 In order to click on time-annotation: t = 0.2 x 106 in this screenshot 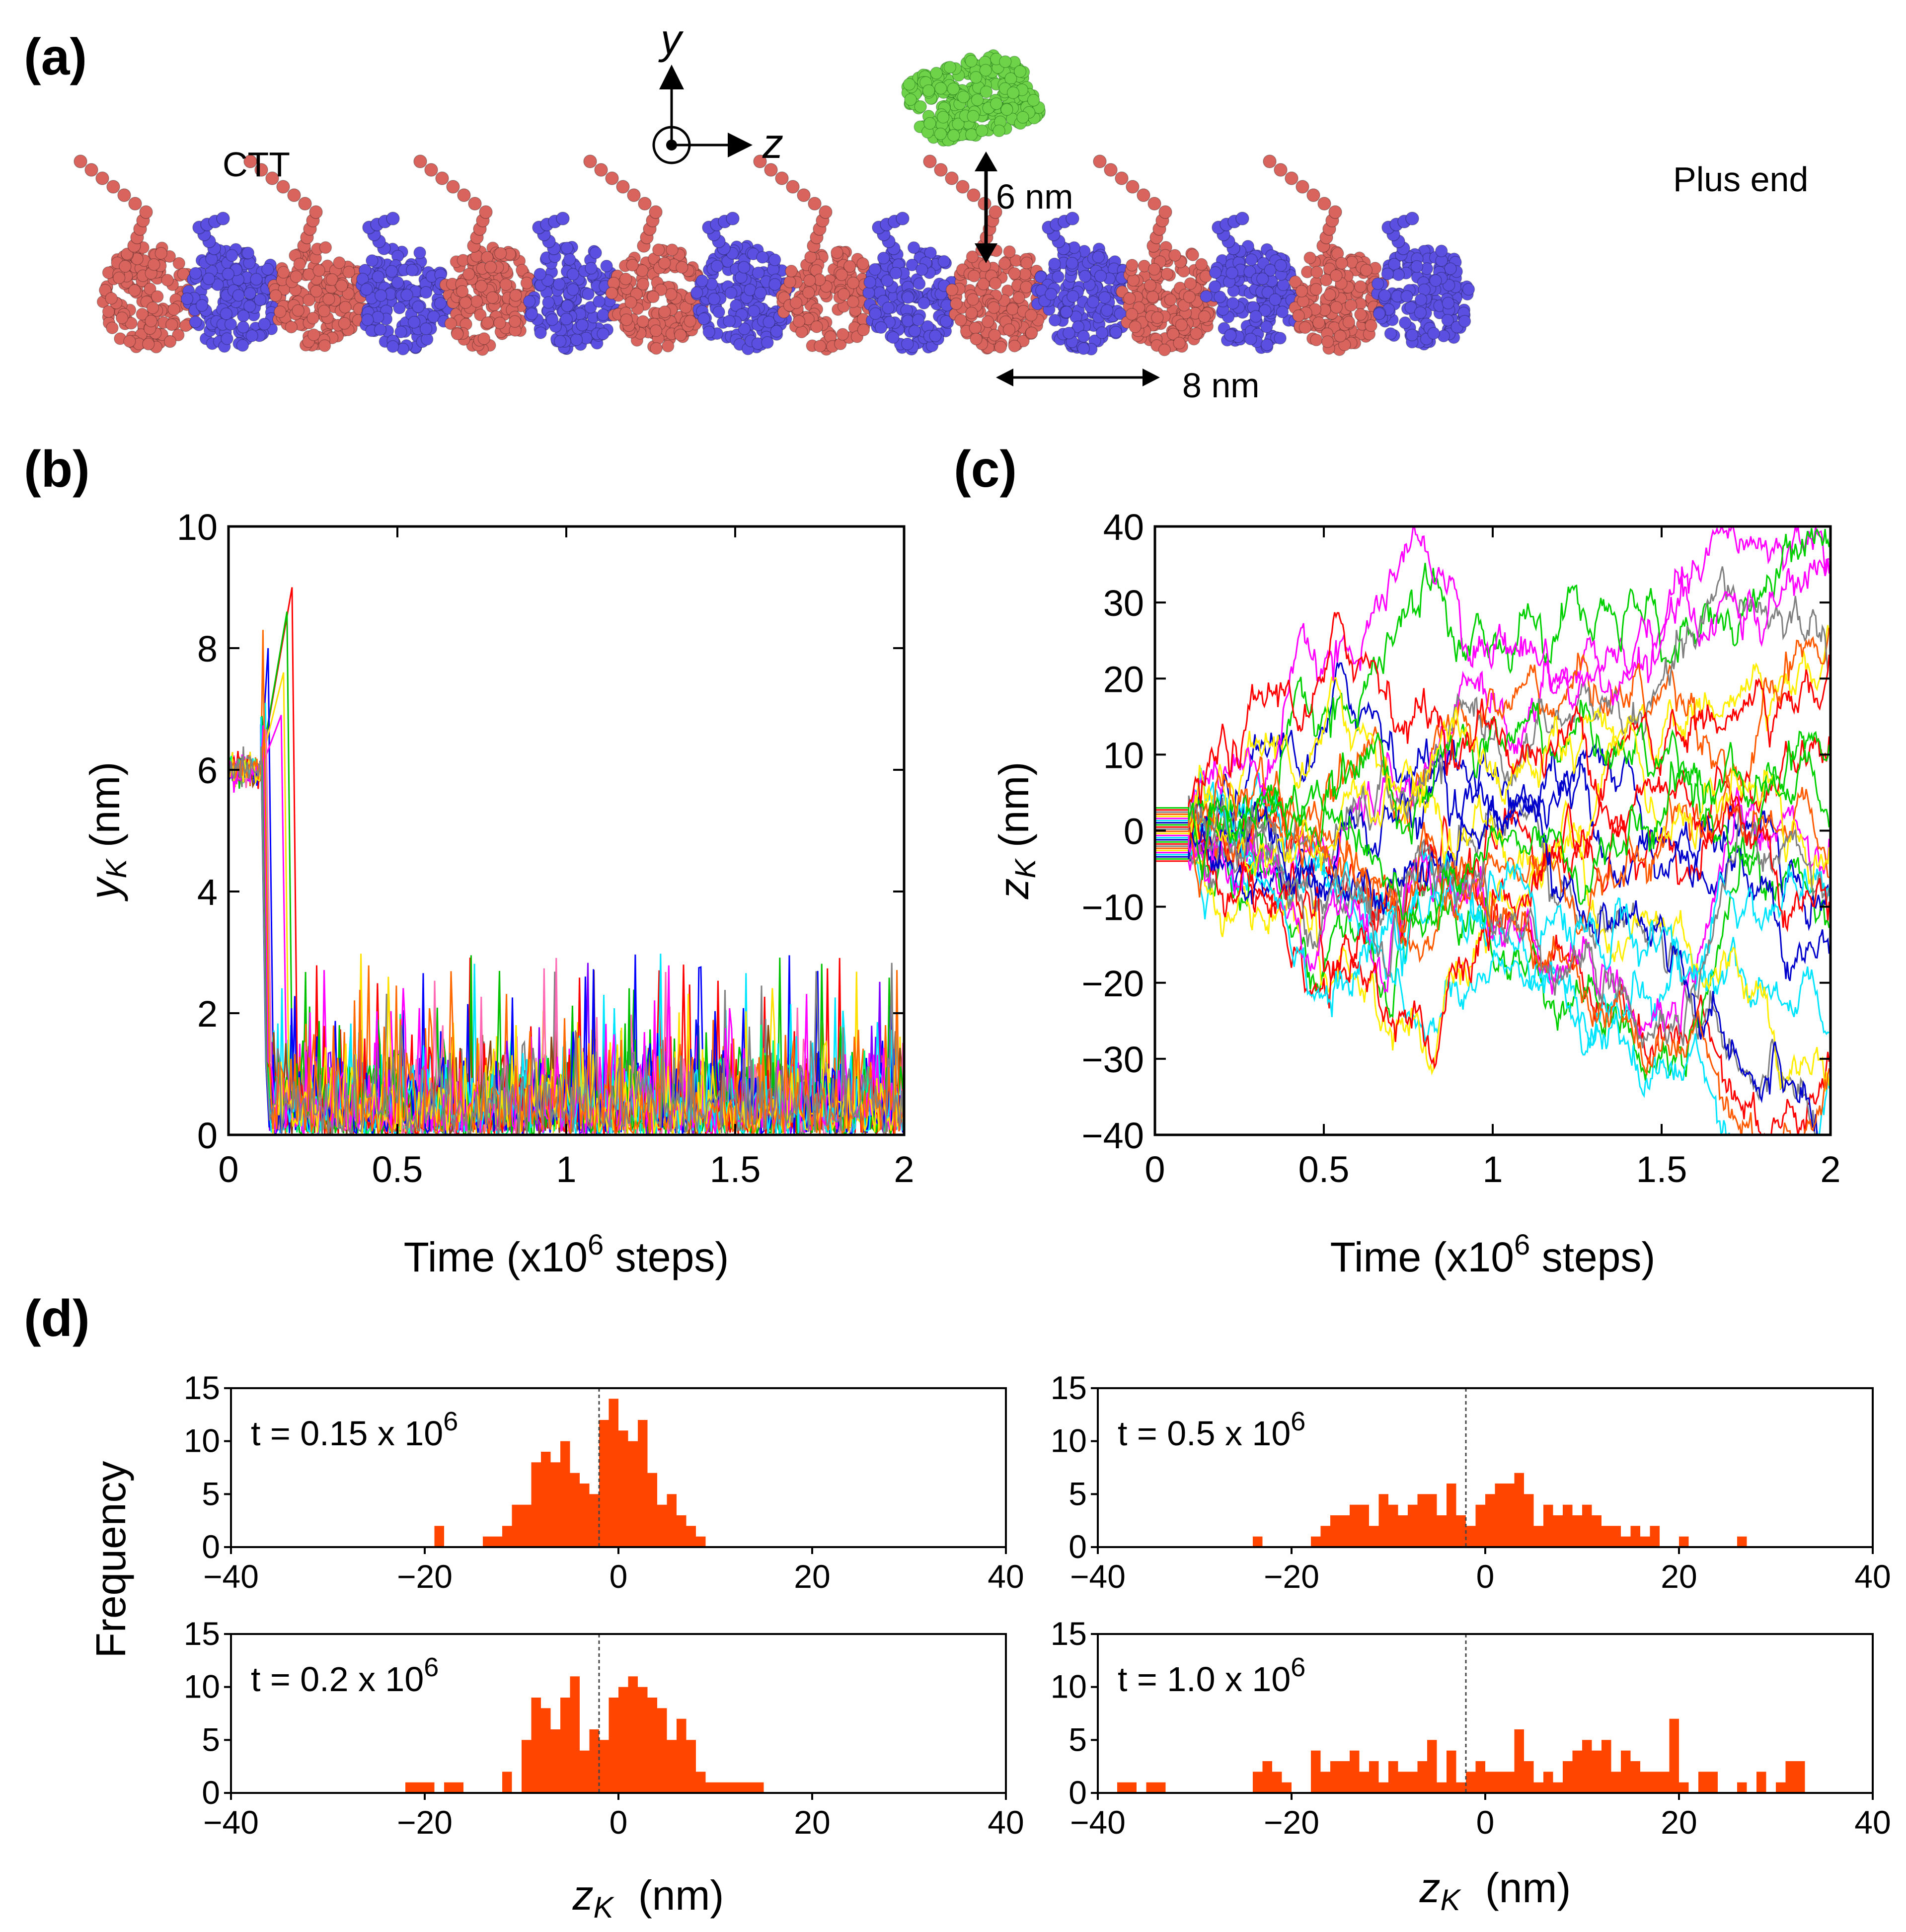, I will do `click(345, 1675)`.